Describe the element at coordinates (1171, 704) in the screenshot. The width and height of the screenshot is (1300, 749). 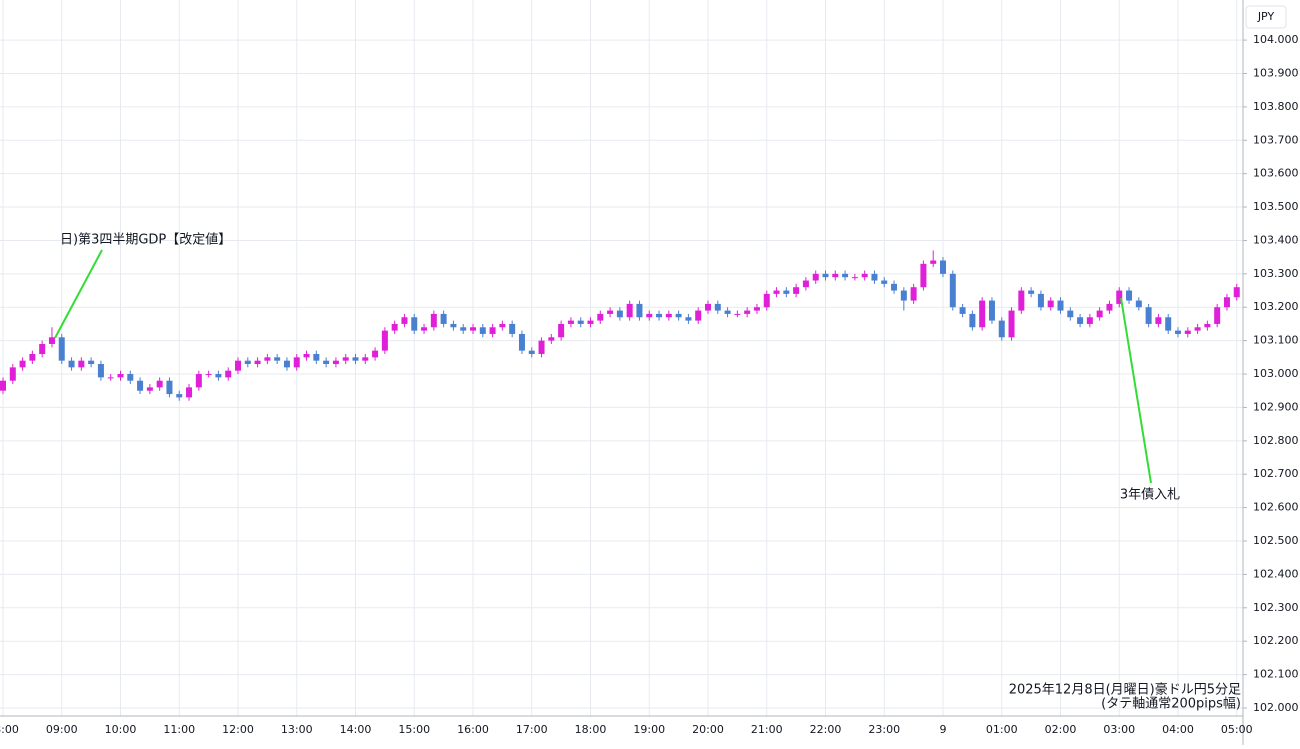
I see `caption: (タテ軸通常200pips幅)` at that location.